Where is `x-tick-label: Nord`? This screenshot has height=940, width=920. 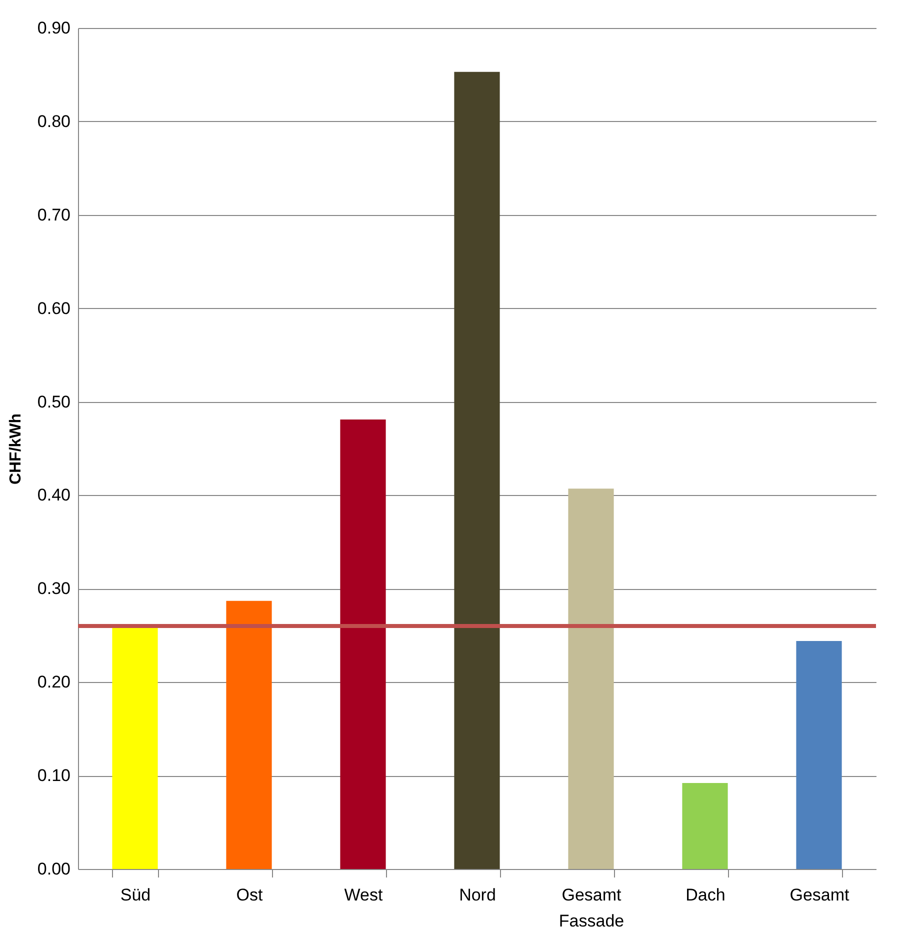 x-tick-label: Nord is located at coordinates (477, 895).